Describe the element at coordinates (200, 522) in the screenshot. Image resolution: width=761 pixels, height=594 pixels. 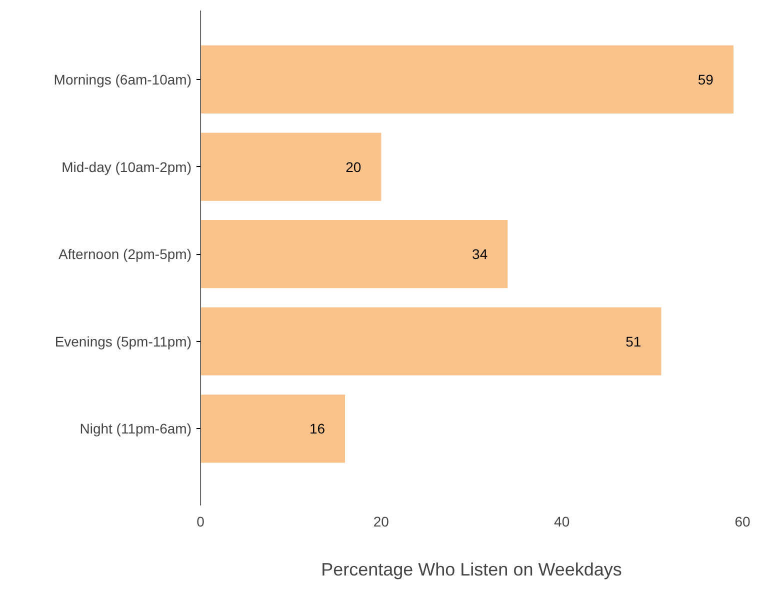
I see `x-tick-label: 0` at that location.